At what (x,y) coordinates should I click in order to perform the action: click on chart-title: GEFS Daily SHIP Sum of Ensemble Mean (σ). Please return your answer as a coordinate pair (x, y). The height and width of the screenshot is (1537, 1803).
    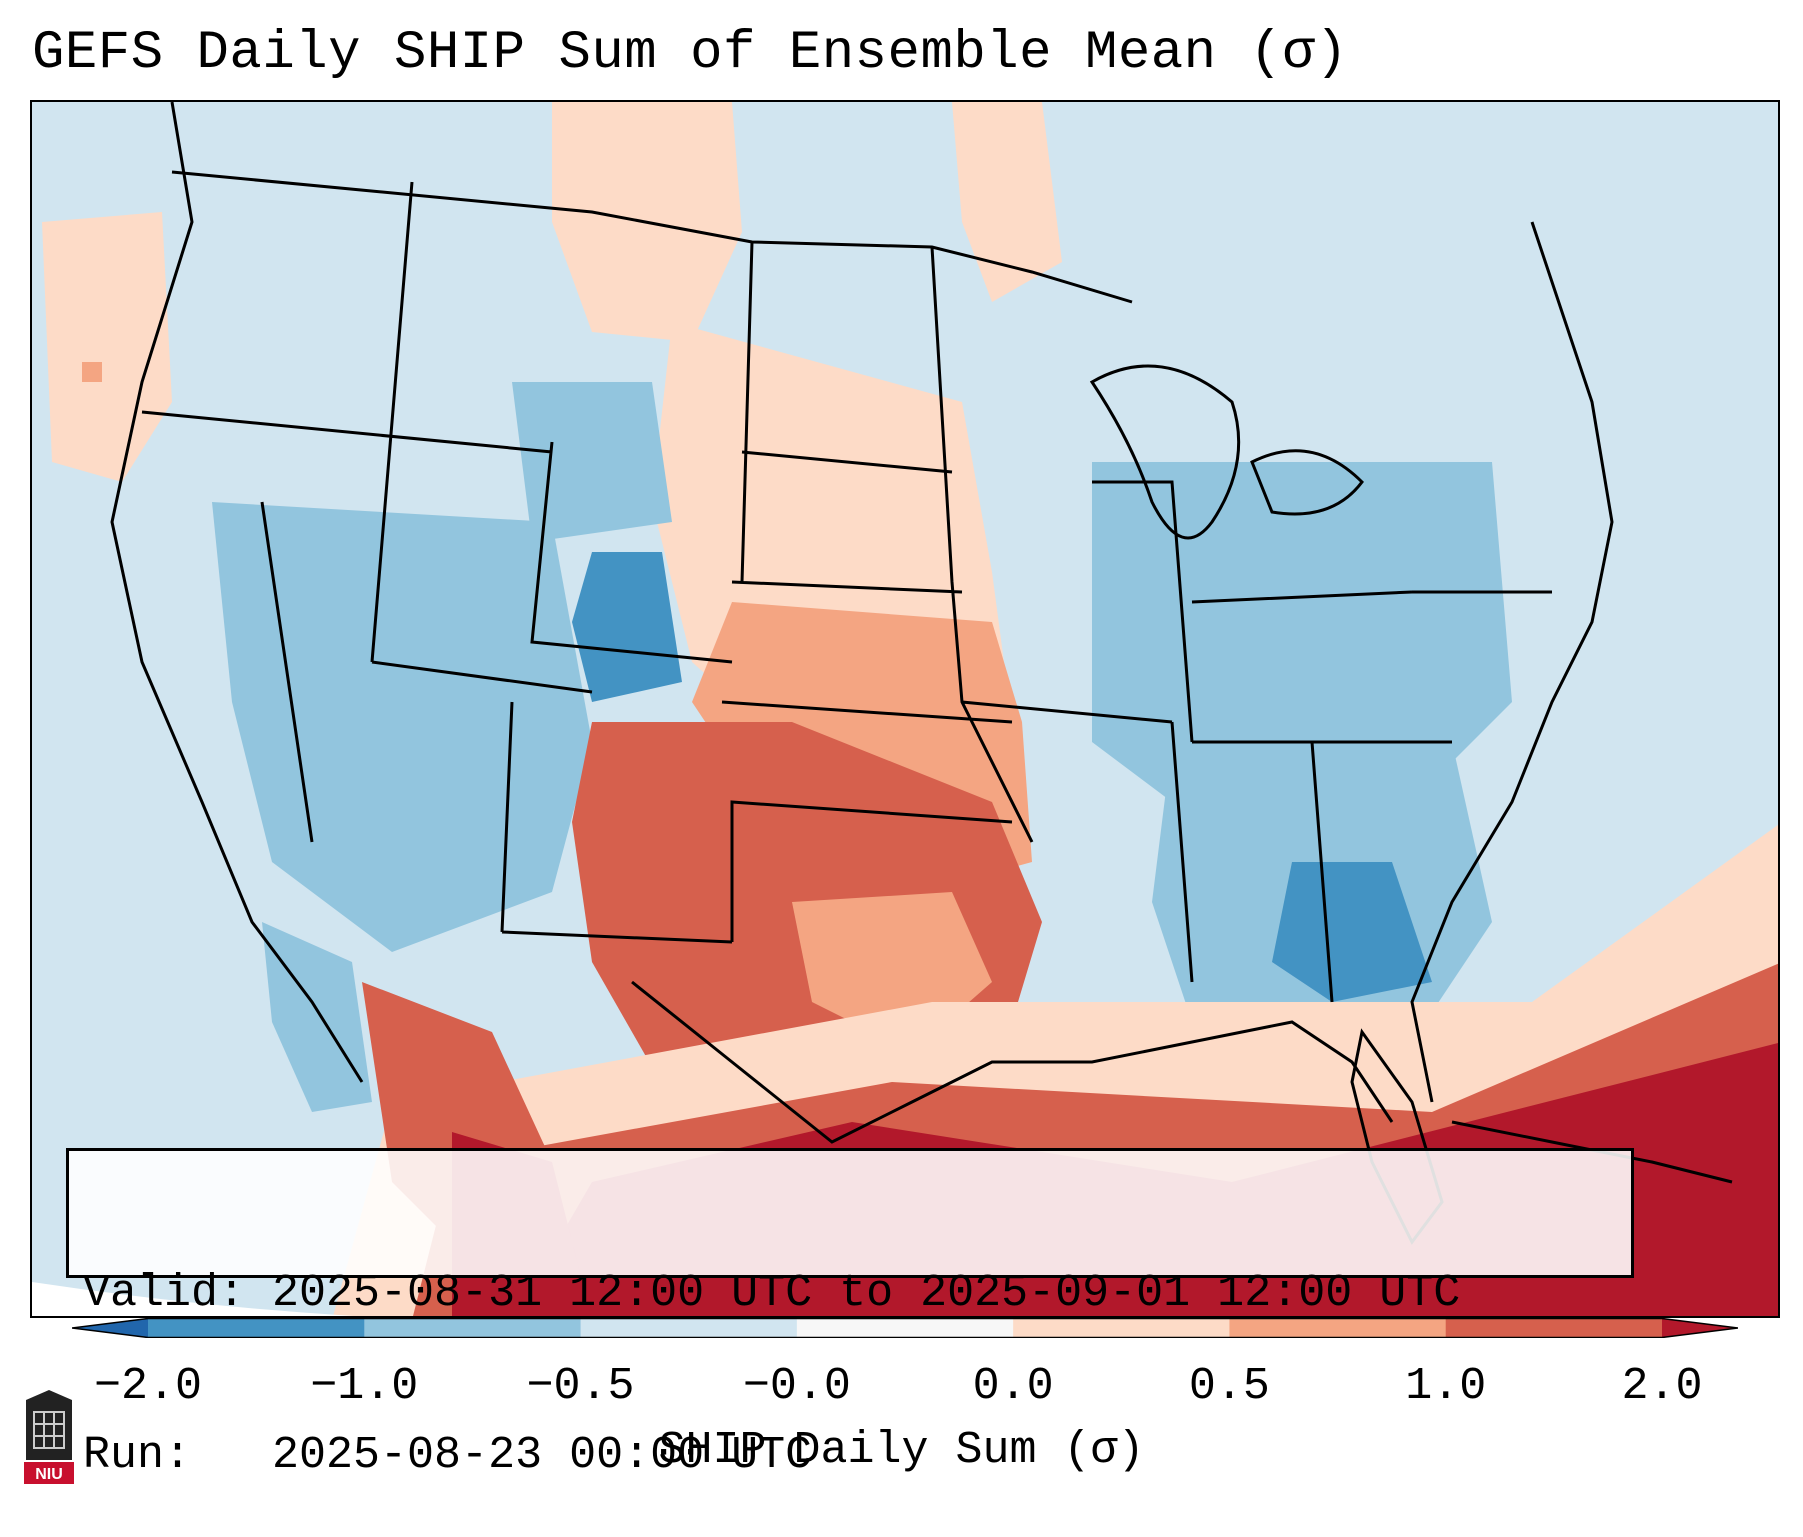
    Looking at the image, I should click on (690, 53).